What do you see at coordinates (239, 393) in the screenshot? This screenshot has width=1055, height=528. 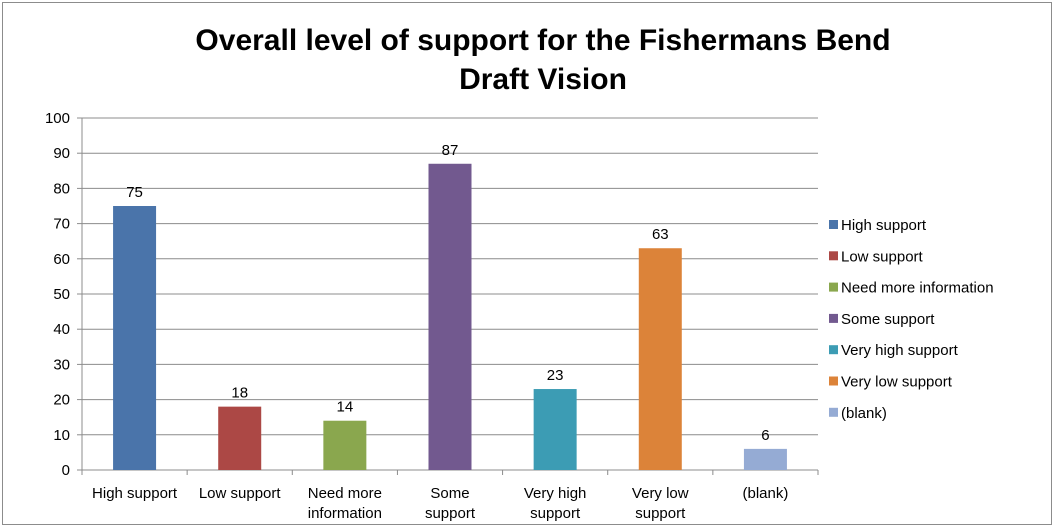 I see `data-label: 18` at bounding box center [239, 393].